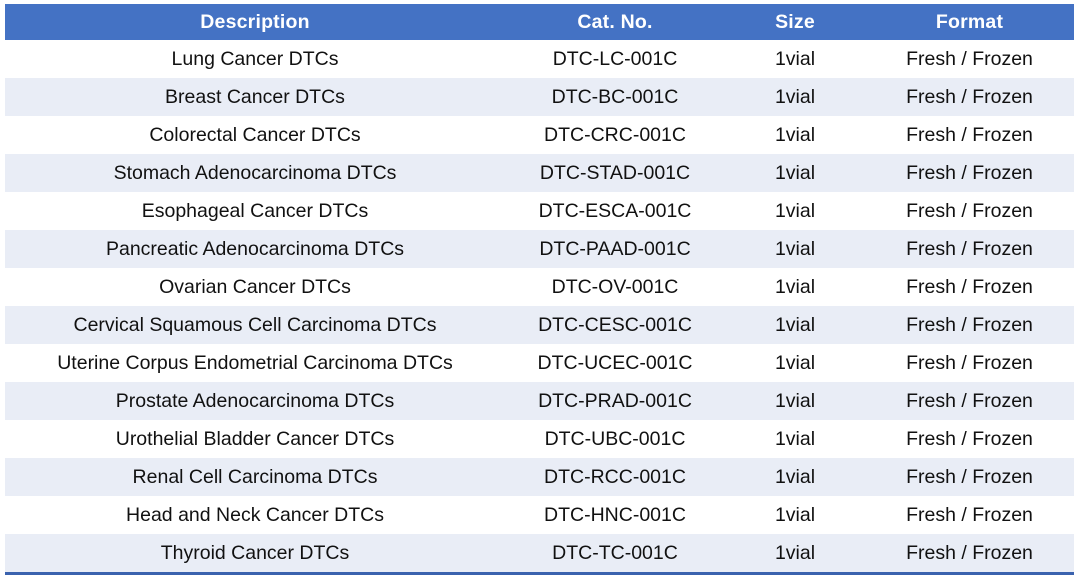 The width and height of the screenshot is (1080, 578). I want to click on cell-description: Stomach Adenocarcinoma DTCs, so click(255, 173).